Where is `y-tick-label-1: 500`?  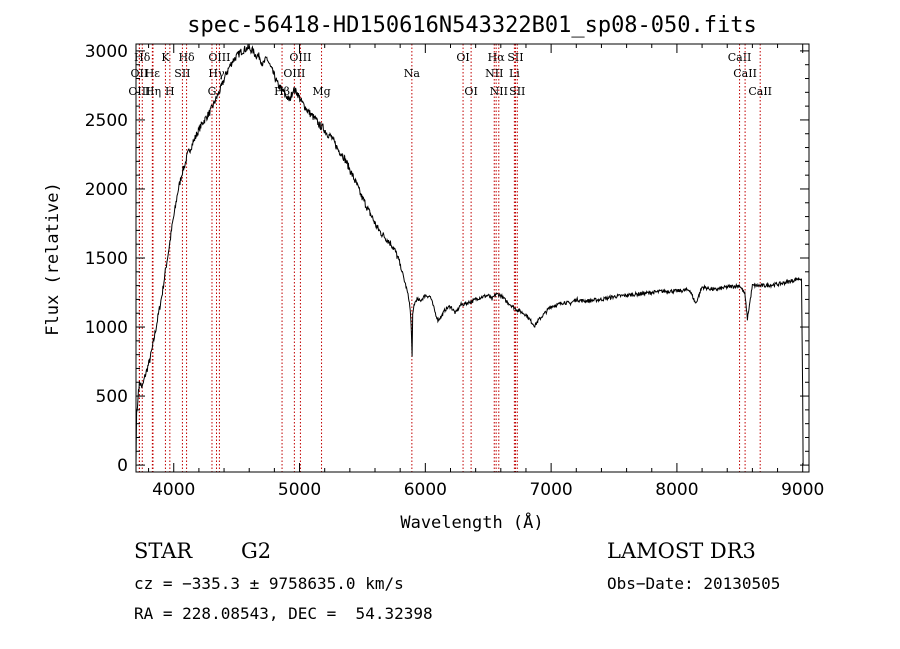
y-tick-label-1: 500 is located at coordinates (112, 397).